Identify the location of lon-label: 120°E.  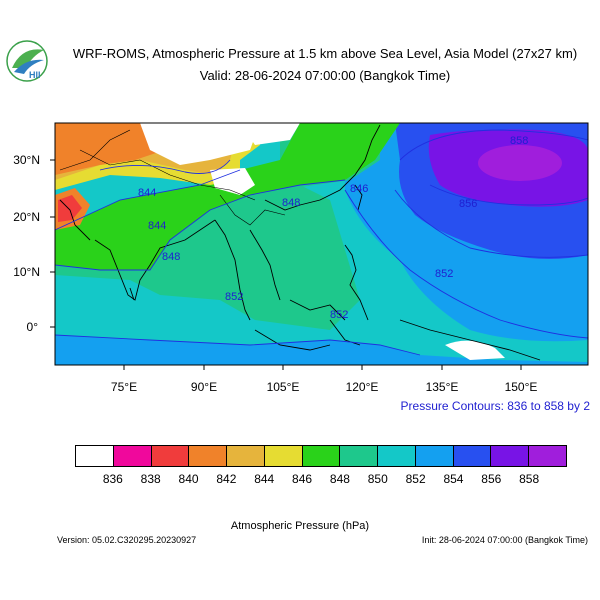
(362, 387).